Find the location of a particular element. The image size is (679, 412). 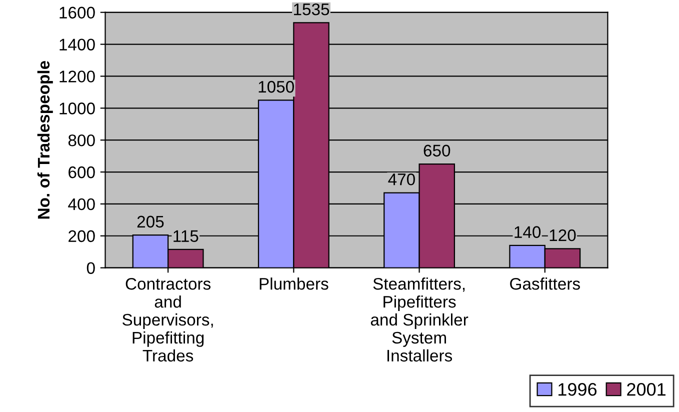

y-tick-label: 1000 is located at coordinates (77, 108).